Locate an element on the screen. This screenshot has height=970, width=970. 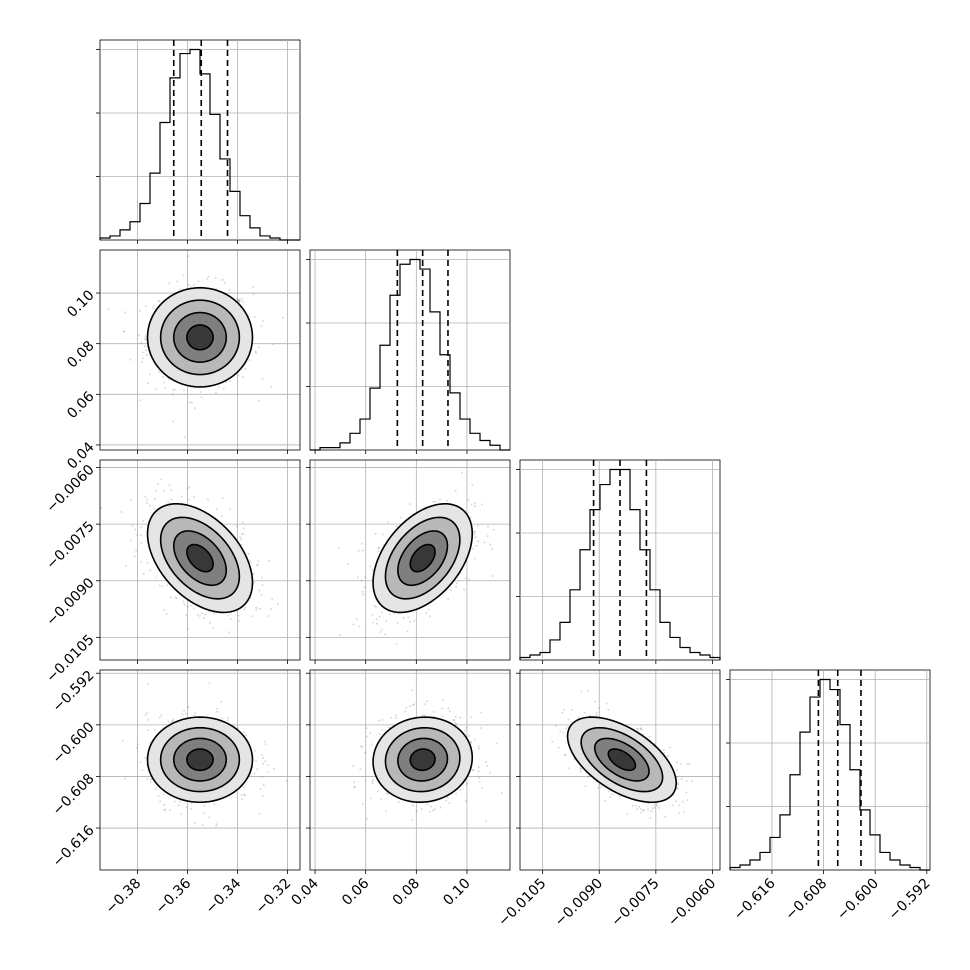
xtick-label: 0.06 is located at coordinates (355, 891).